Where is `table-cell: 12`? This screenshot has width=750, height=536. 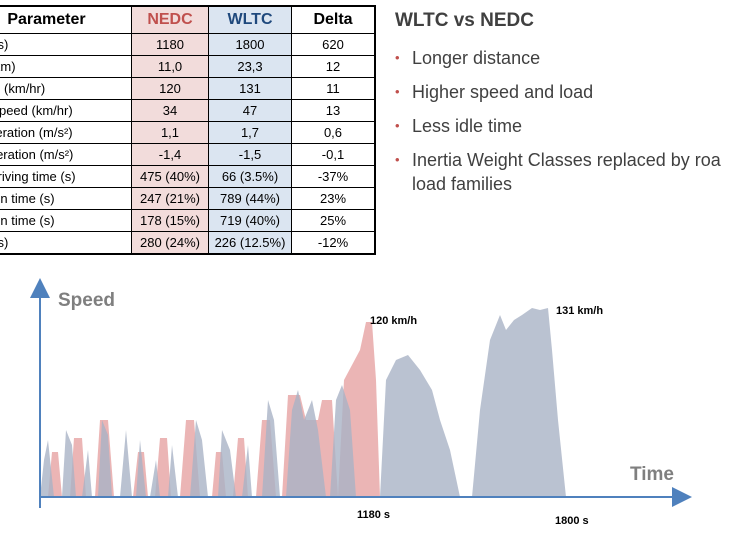
table-cell: 12 is located at coordinates (333, 66).